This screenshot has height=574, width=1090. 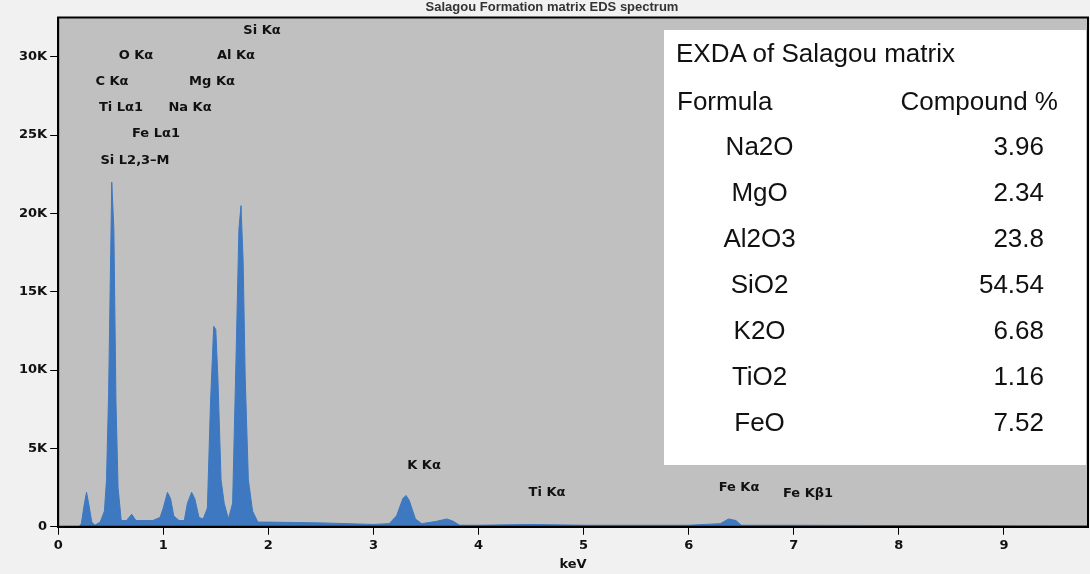 I want to click on data-label: 7.52, so click(x=1018, y=422).